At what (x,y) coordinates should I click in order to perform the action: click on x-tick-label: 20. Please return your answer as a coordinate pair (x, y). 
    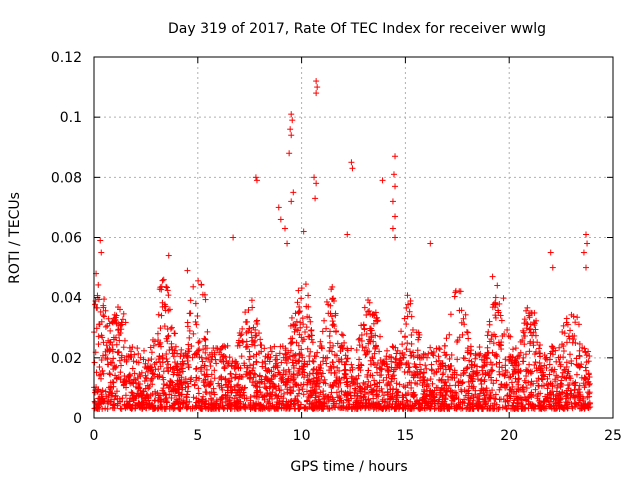
    Looking at the image, I should click on (509, 436).